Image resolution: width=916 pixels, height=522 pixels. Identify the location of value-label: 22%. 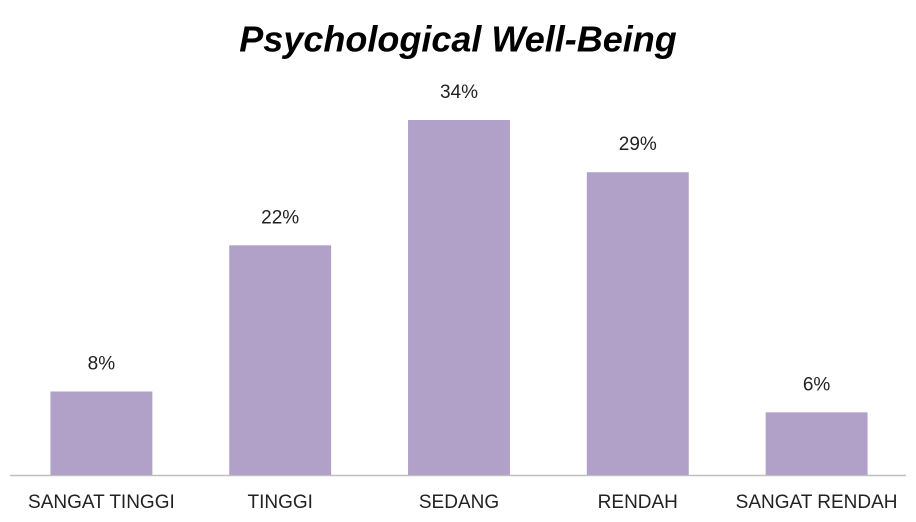
(280, 217).